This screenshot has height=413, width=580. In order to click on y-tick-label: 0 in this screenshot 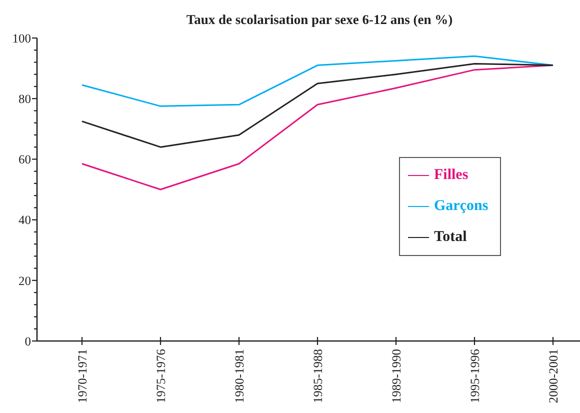, I will do `click(27, 341)`.